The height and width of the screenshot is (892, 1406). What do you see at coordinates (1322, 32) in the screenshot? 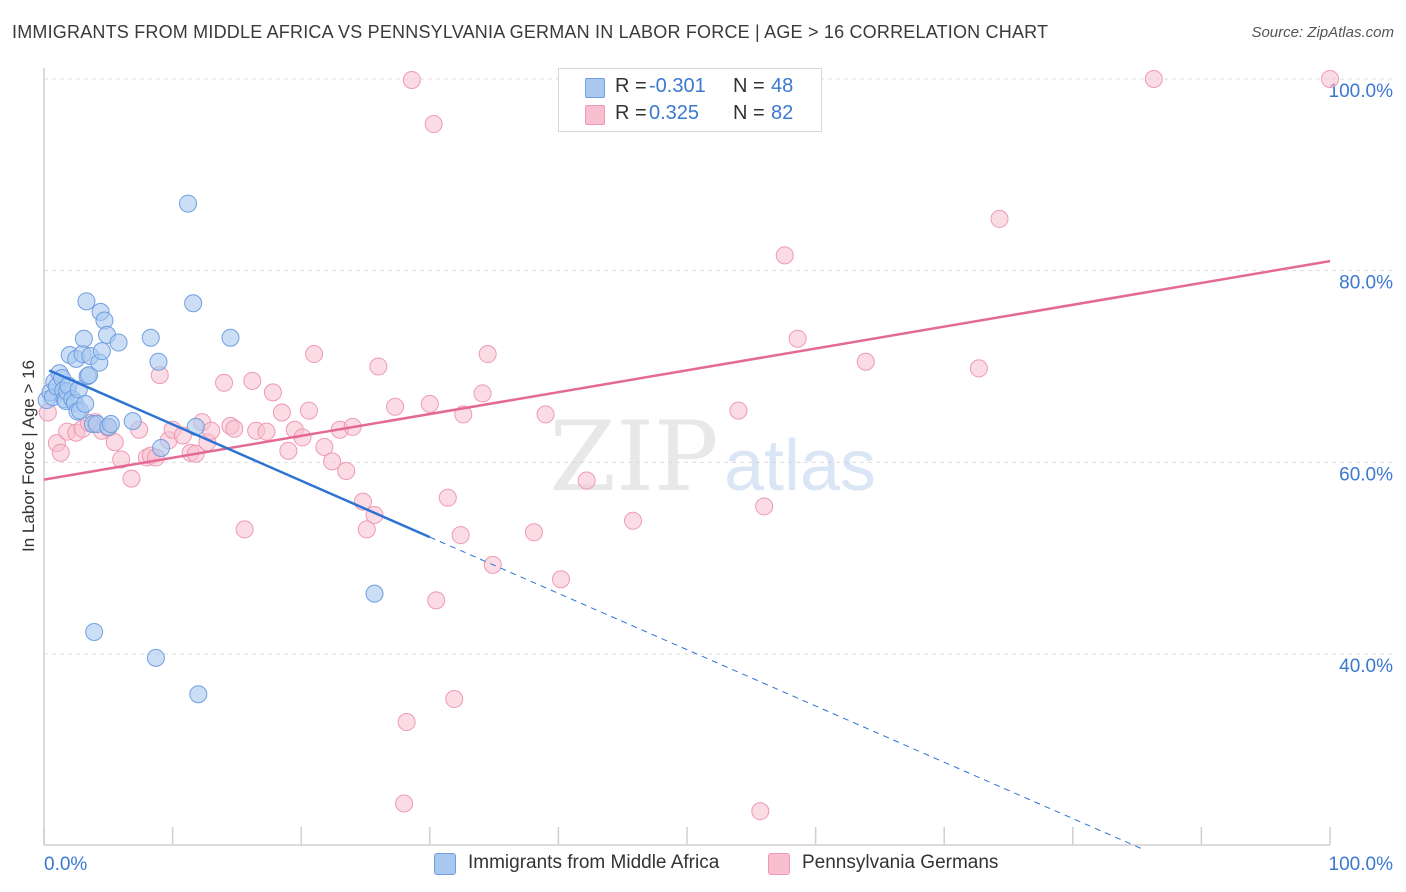
I see `source-label: Source: ZipAtlas.com` at bounding box center [1322, 32].